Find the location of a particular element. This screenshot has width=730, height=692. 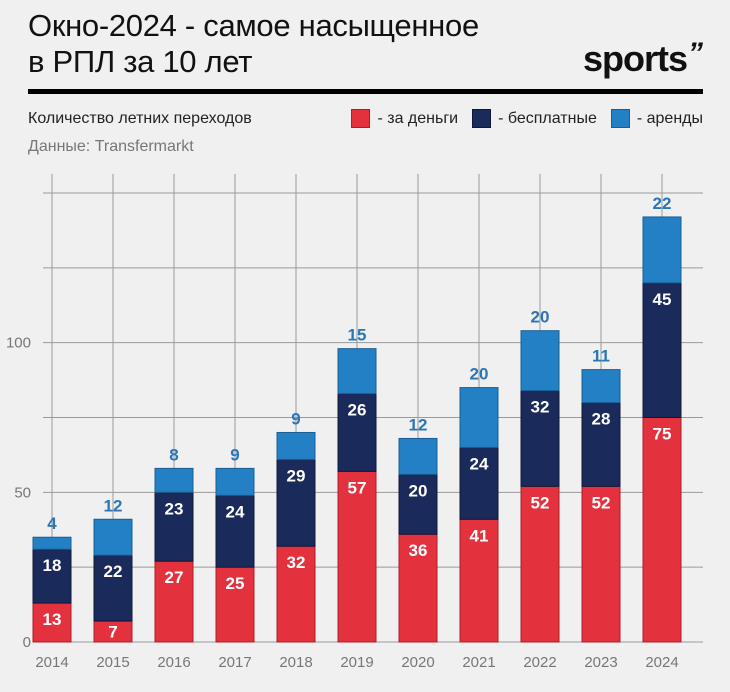

legend-item-free: - бесплатные is located at coordinates (534, 118).